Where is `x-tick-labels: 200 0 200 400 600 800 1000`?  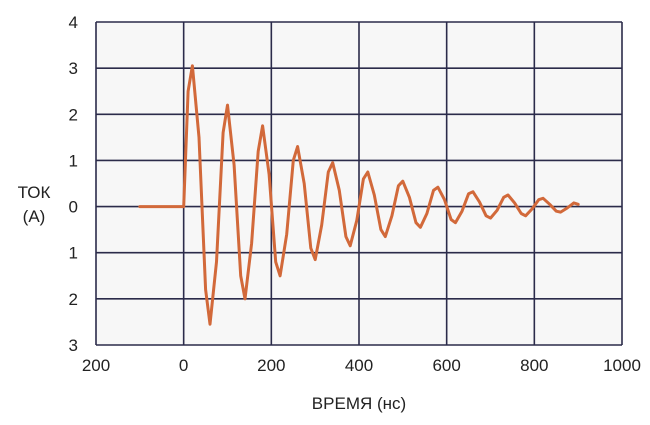
x-tick-labels: 200 0 200 400 600 800 1000 is located at coordinates (361, 365).